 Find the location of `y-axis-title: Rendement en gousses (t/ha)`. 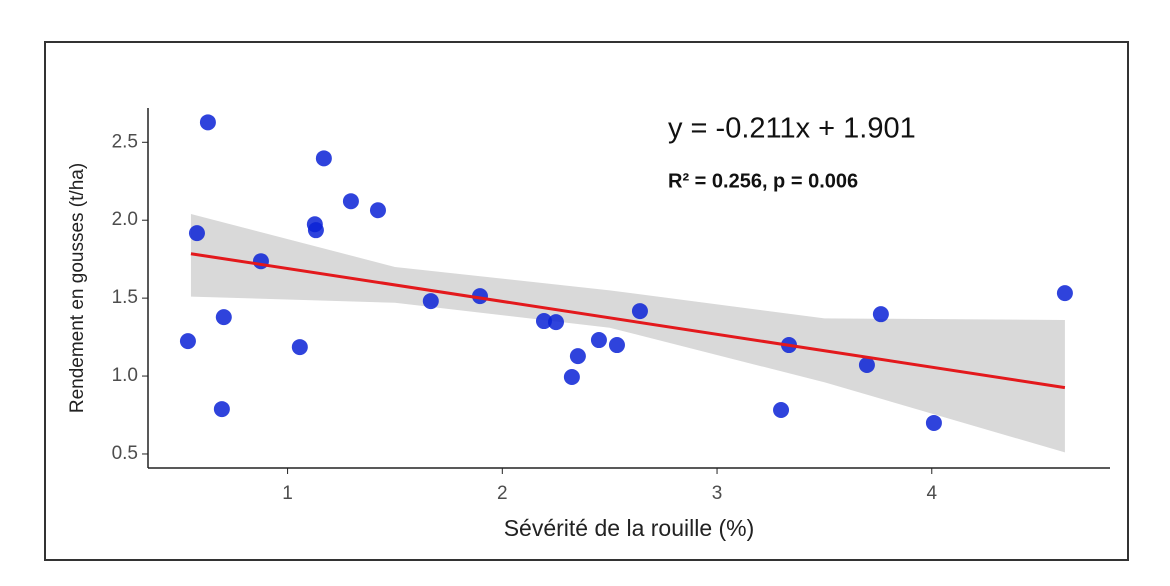

y-axis-title: Rendement en gousses (t/ha) is located at coordinates (77, 288).